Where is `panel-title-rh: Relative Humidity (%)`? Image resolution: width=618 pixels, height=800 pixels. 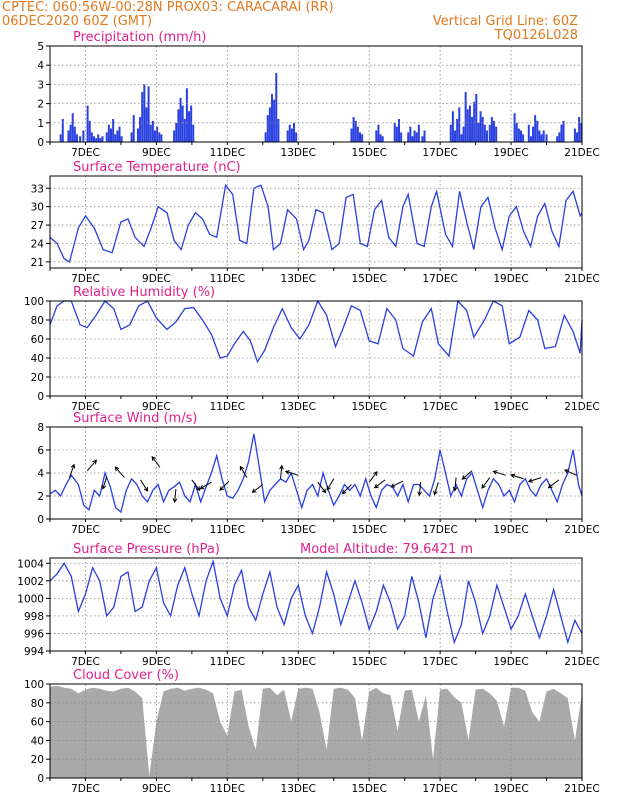
panel-title-rh: Relative Humidity (%) is located at coordinates (144, 292).